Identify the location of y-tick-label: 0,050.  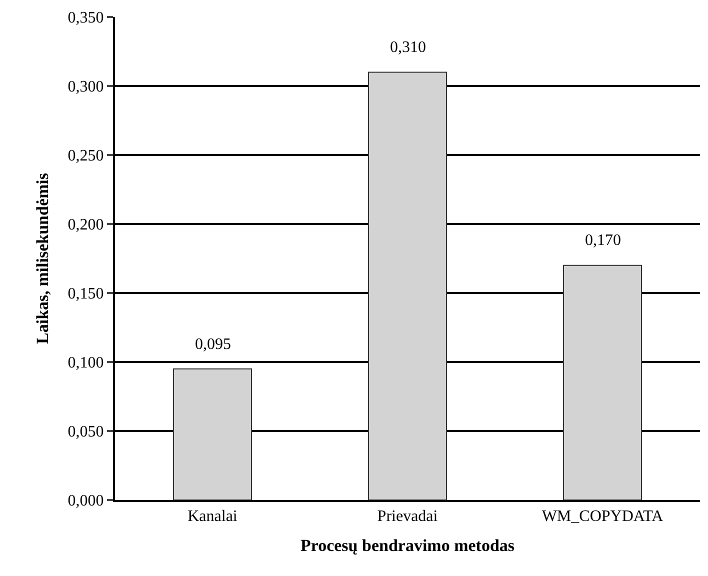
(86, 432).